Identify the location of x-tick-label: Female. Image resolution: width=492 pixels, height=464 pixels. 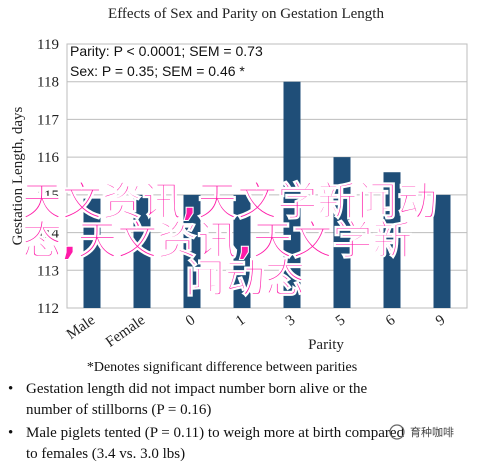
(126, 331).